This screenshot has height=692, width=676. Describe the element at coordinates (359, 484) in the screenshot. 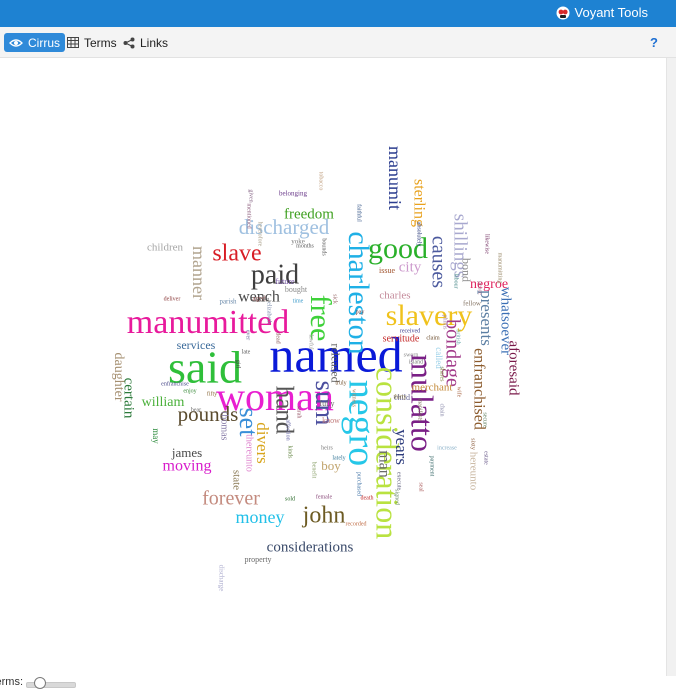

I see `cloud-term-purchased: purchased` at that location.